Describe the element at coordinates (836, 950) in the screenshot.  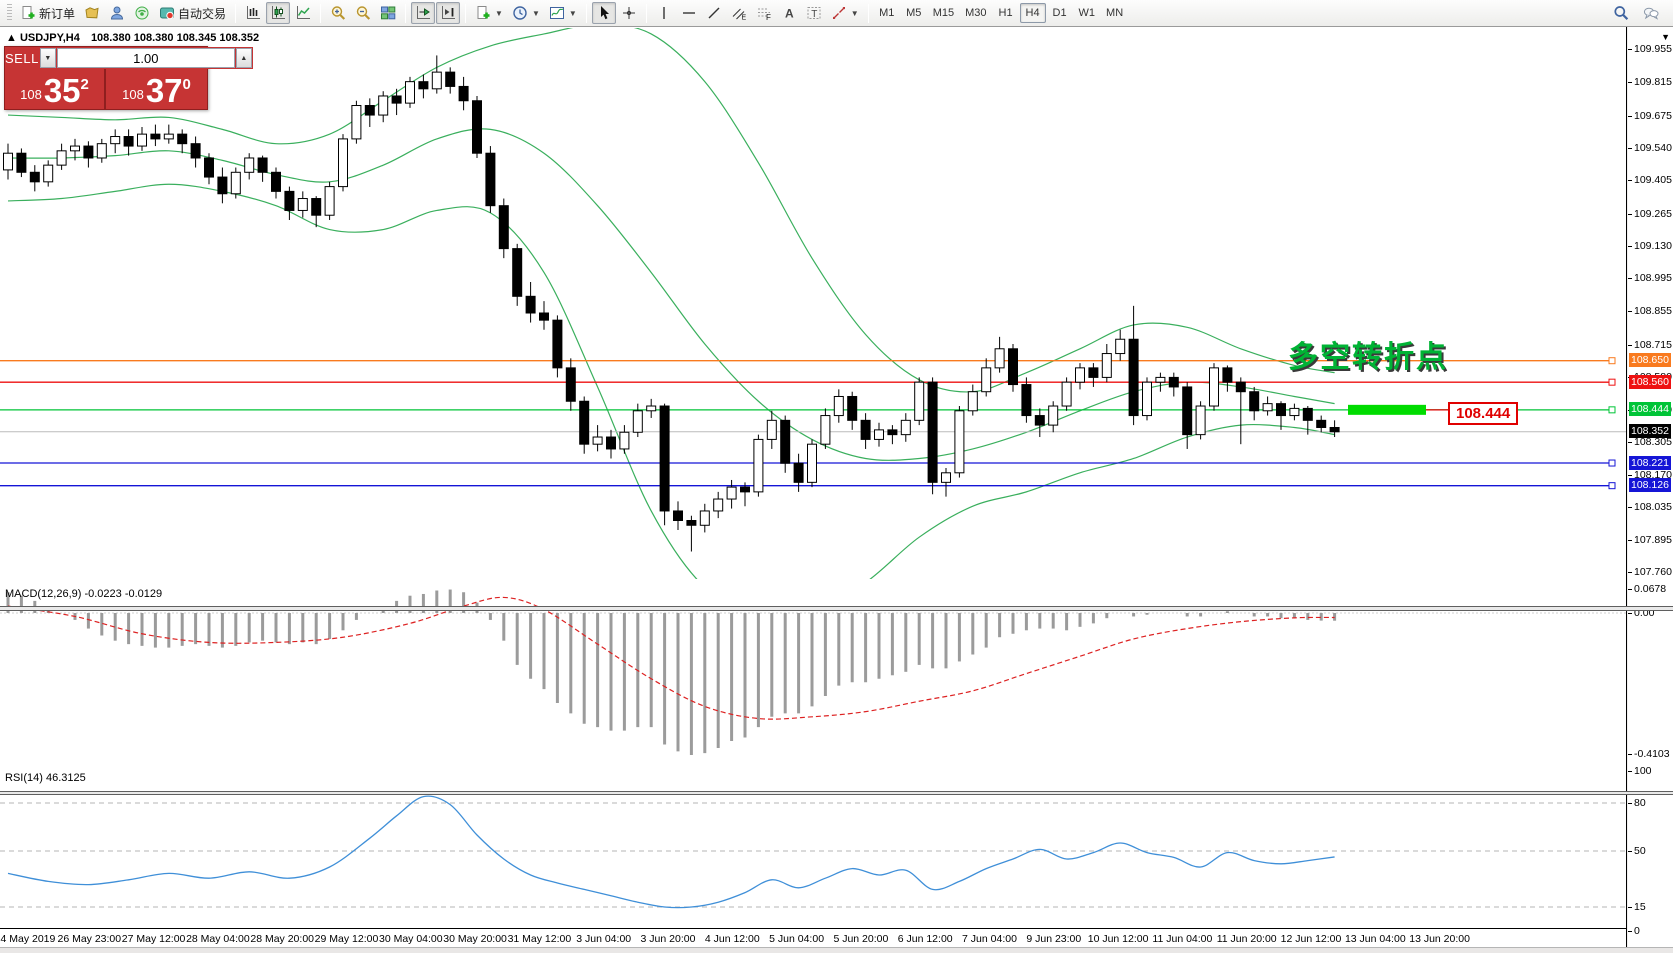
I see `status-bar` at that location.